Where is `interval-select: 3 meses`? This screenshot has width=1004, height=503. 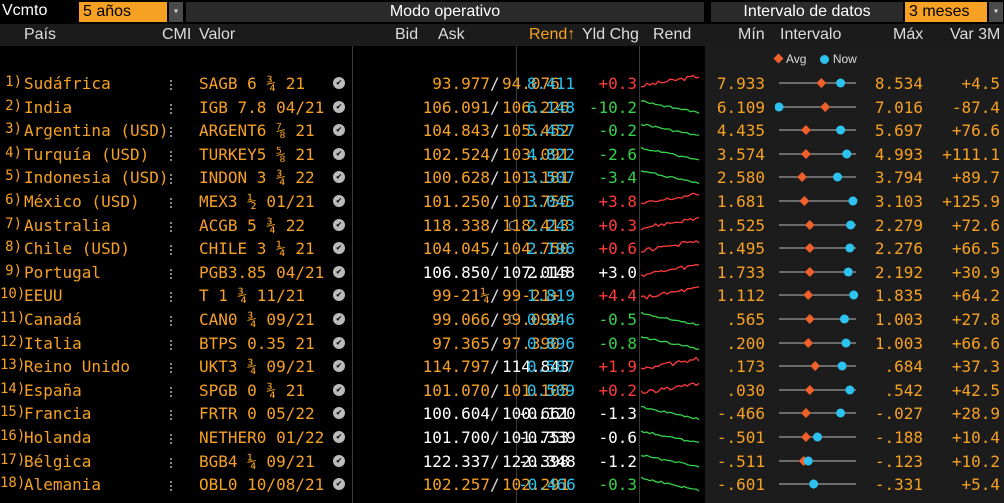
interval-select: 3 meses is located at coordinates (946, 12).